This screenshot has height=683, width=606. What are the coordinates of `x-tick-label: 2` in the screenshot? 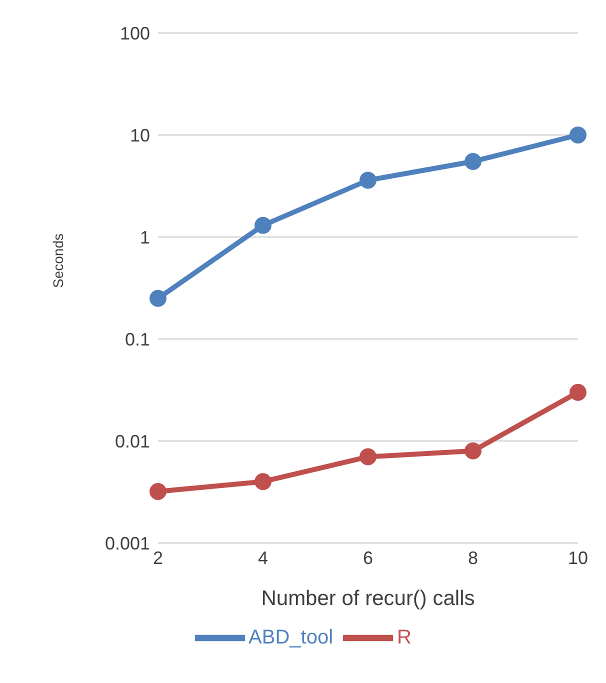 It's located at (158, 558).